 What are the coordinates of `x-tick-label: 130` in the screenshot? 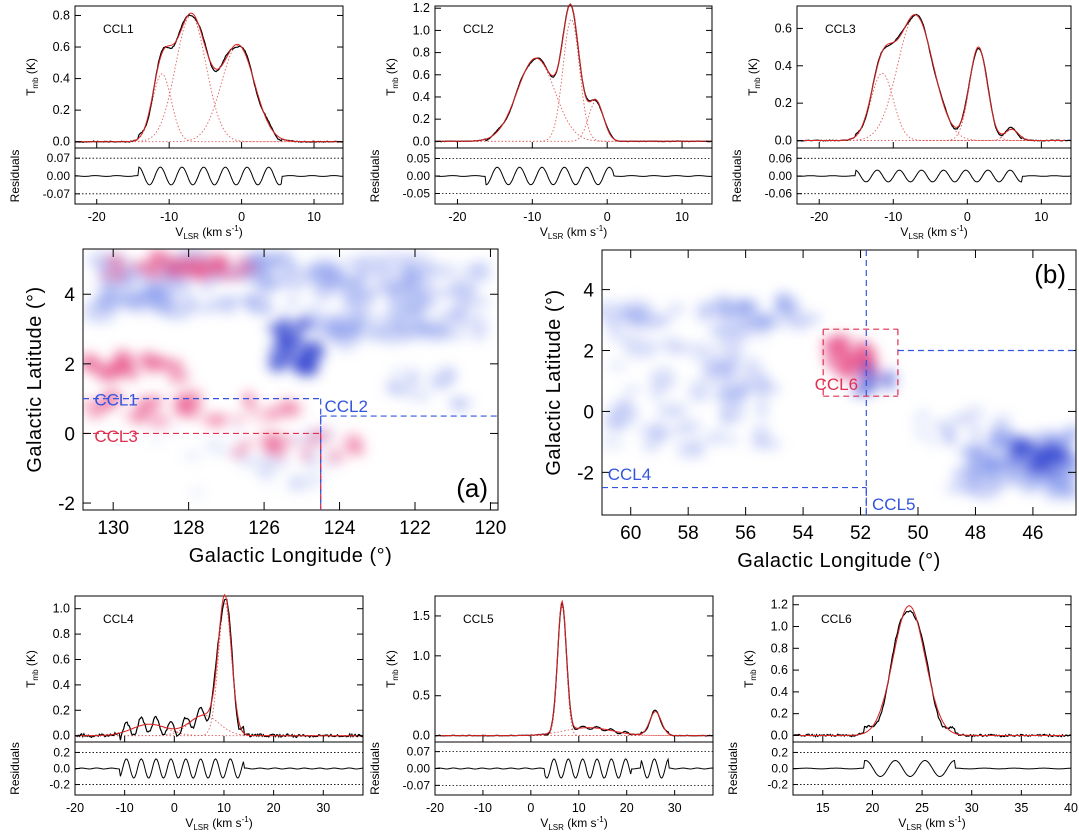 It's located at (113, 528).